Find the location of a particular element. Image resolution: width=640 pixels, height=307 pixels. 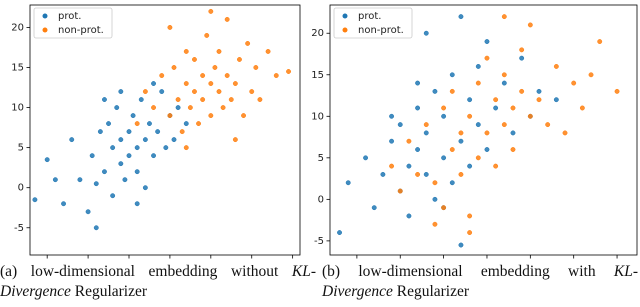

legend-label: non-prot. is located at coordinates (81, 30).